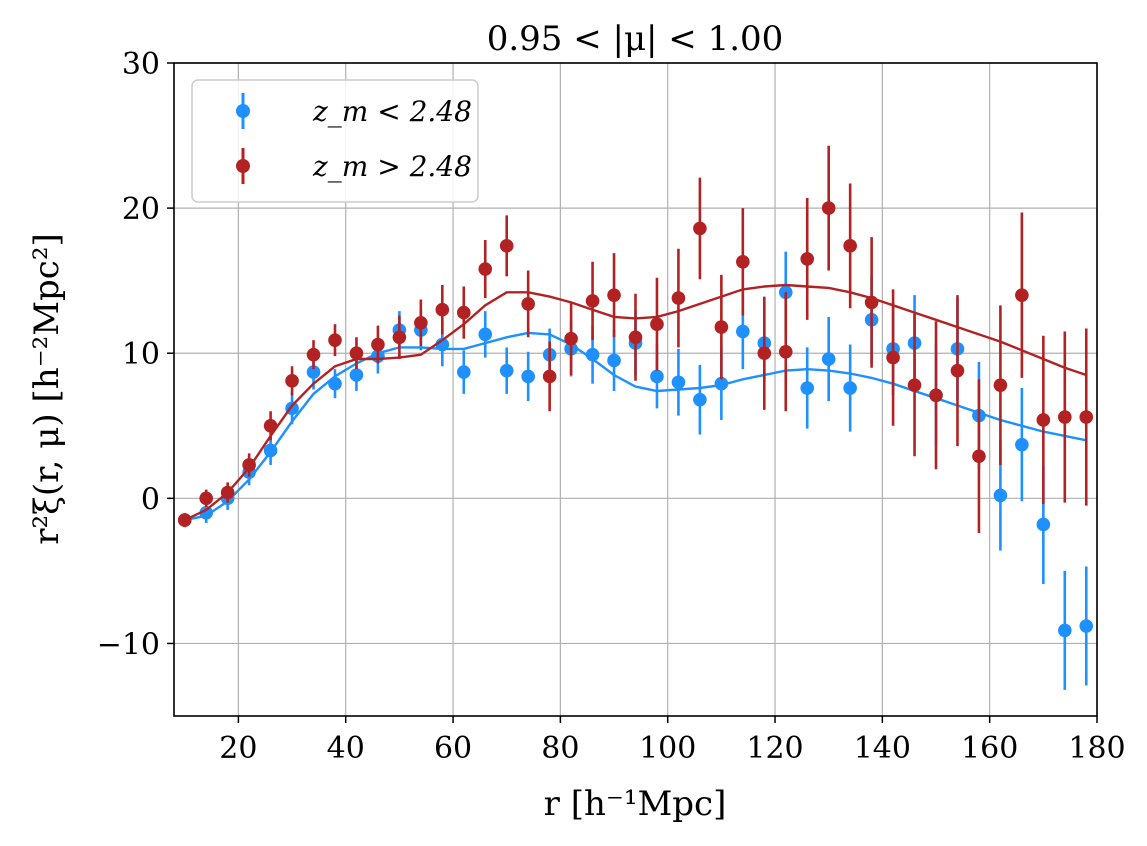 The image size is (1147, 846). What do you see at coordinates (560, 748) in the screenshot?
I see `x-tick-label: 80` at bounding box center [560, 748].